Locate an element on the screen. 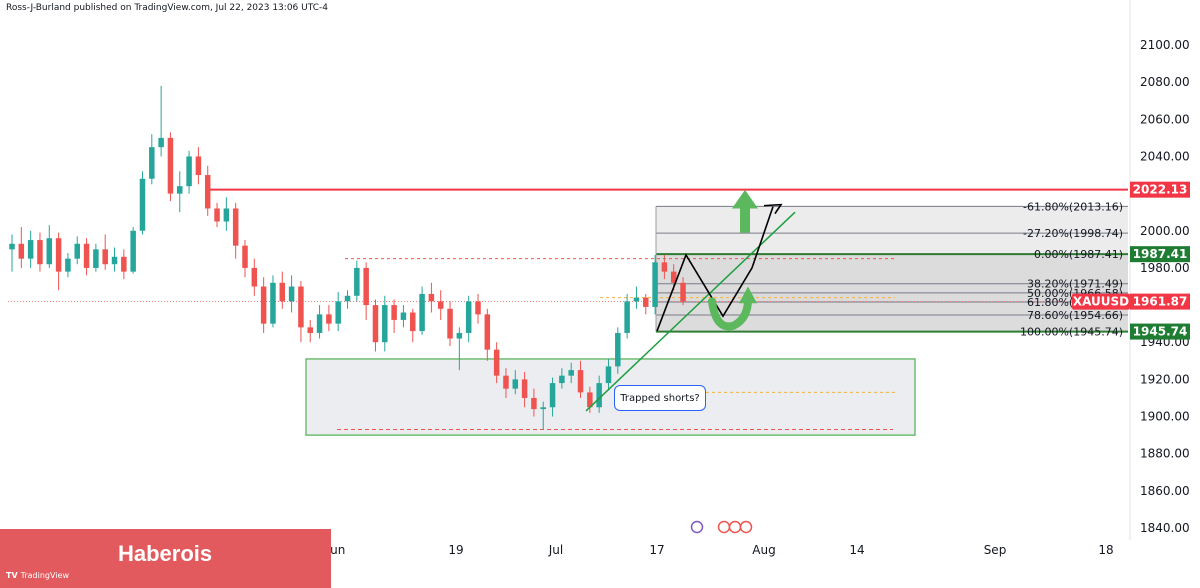  price-tag: 1961.87 is located at coordinates (1160, 302).